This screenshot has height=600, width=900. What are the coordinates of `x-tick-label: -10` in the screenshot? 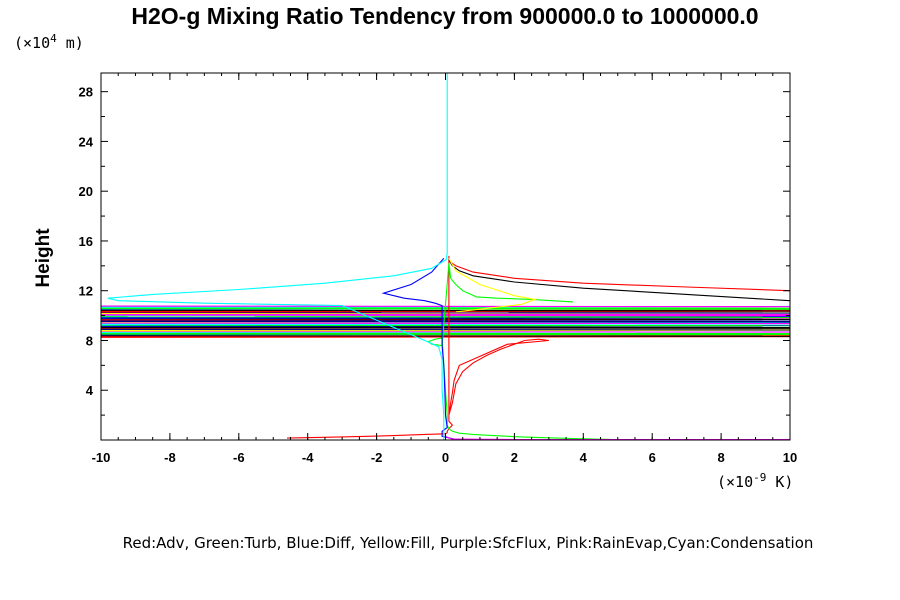 It's located at (101, 457).